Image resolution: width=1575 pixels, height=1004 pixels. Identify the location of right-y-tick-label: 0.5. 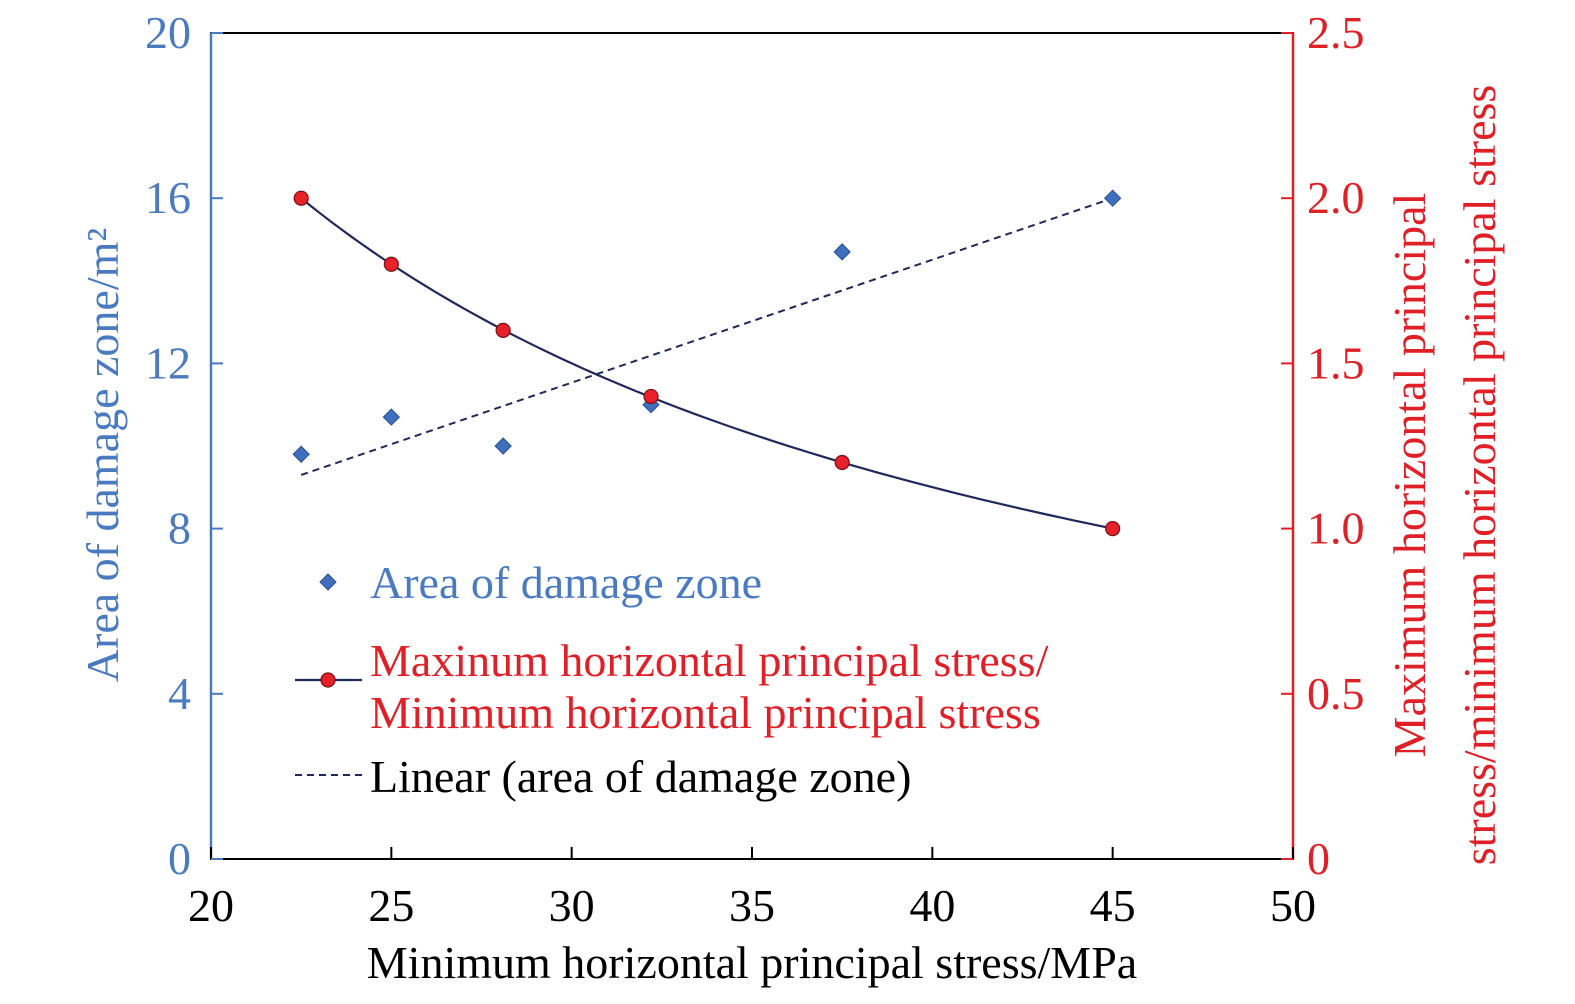
(1336, 693).